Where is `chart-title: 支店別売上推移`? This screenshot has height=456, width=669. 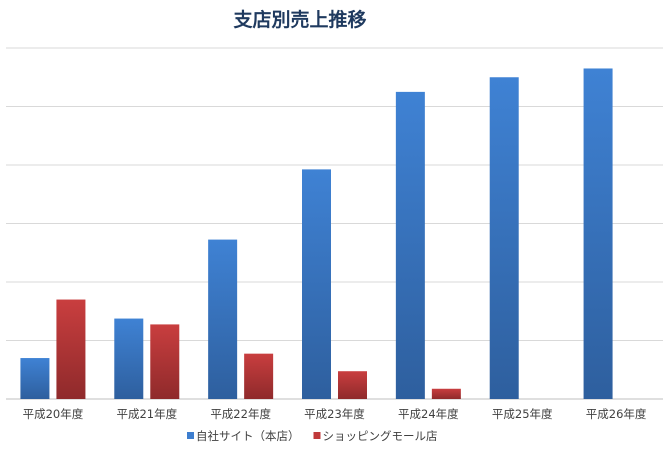 chart-title: 支店別売上推移 is located at coordinates (299, 19).